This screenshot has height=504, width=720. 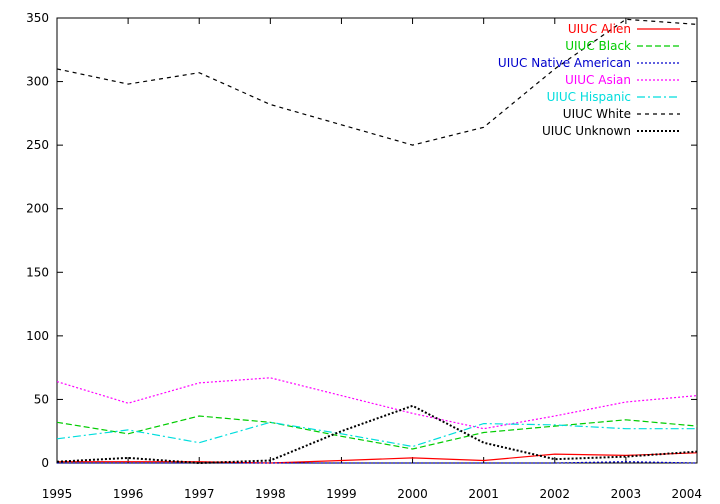 What do you see at coordinates (57, 494) in the screenshot?
I see `x-tick-label: 1995` at bounding box center [57, 494].